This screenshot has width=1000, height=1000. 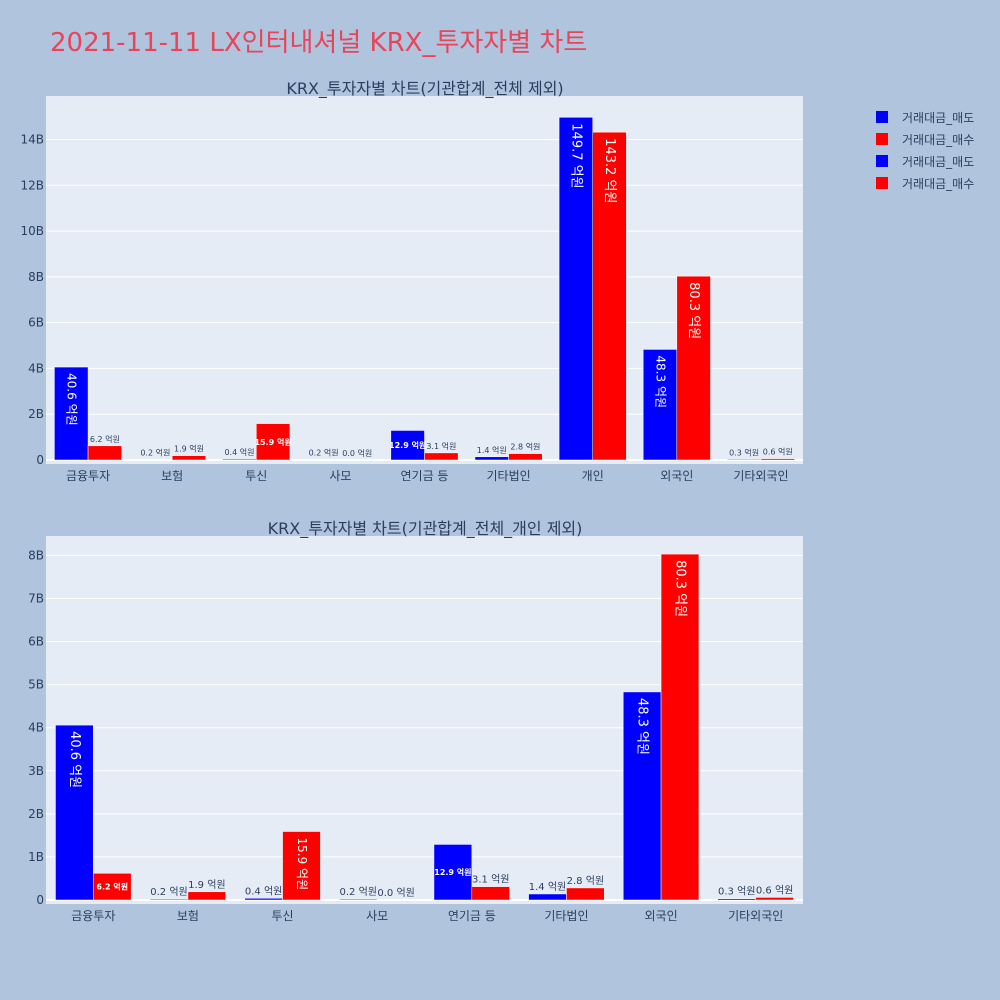 What do you see at coordinates (32, 185) in the screenshot?
I see `y-tick-label: 12B` at bounding box center [32, 185].